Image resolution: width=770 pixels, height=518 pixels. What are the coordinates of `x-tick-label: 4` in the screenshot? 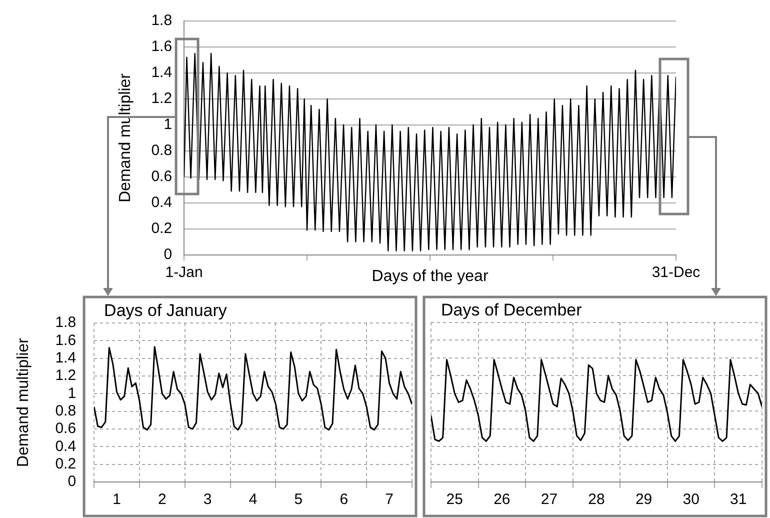 It's located at (253, 499).